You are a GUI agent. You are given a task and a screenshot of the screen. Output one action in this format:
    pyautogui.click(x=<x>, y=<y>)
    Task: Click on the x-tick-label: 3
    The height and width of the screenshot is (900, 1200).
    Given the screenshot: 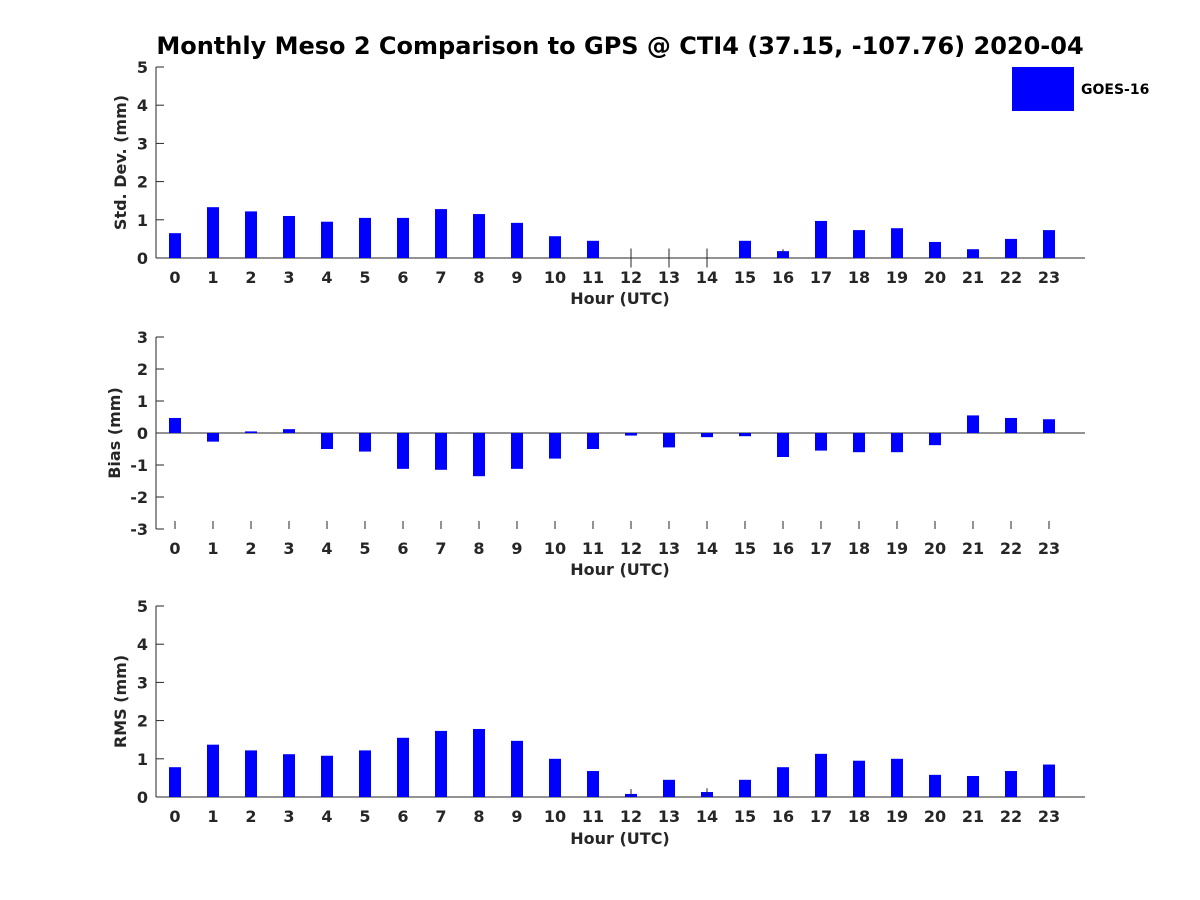 What is the action you would take?
    pyautogui.click(x=288, y=548)
    